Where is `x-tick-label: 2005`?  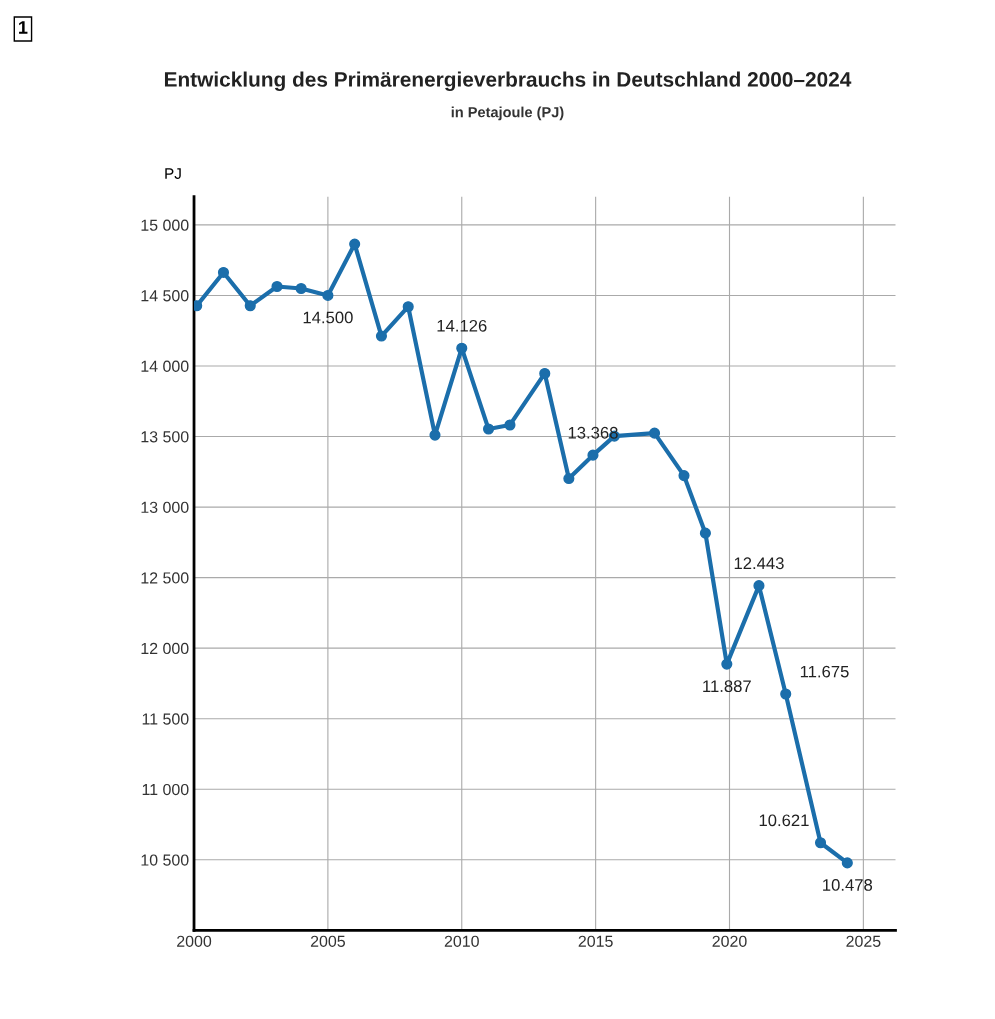
x-tick-label: 2005 is located at coordinates (327, 941).